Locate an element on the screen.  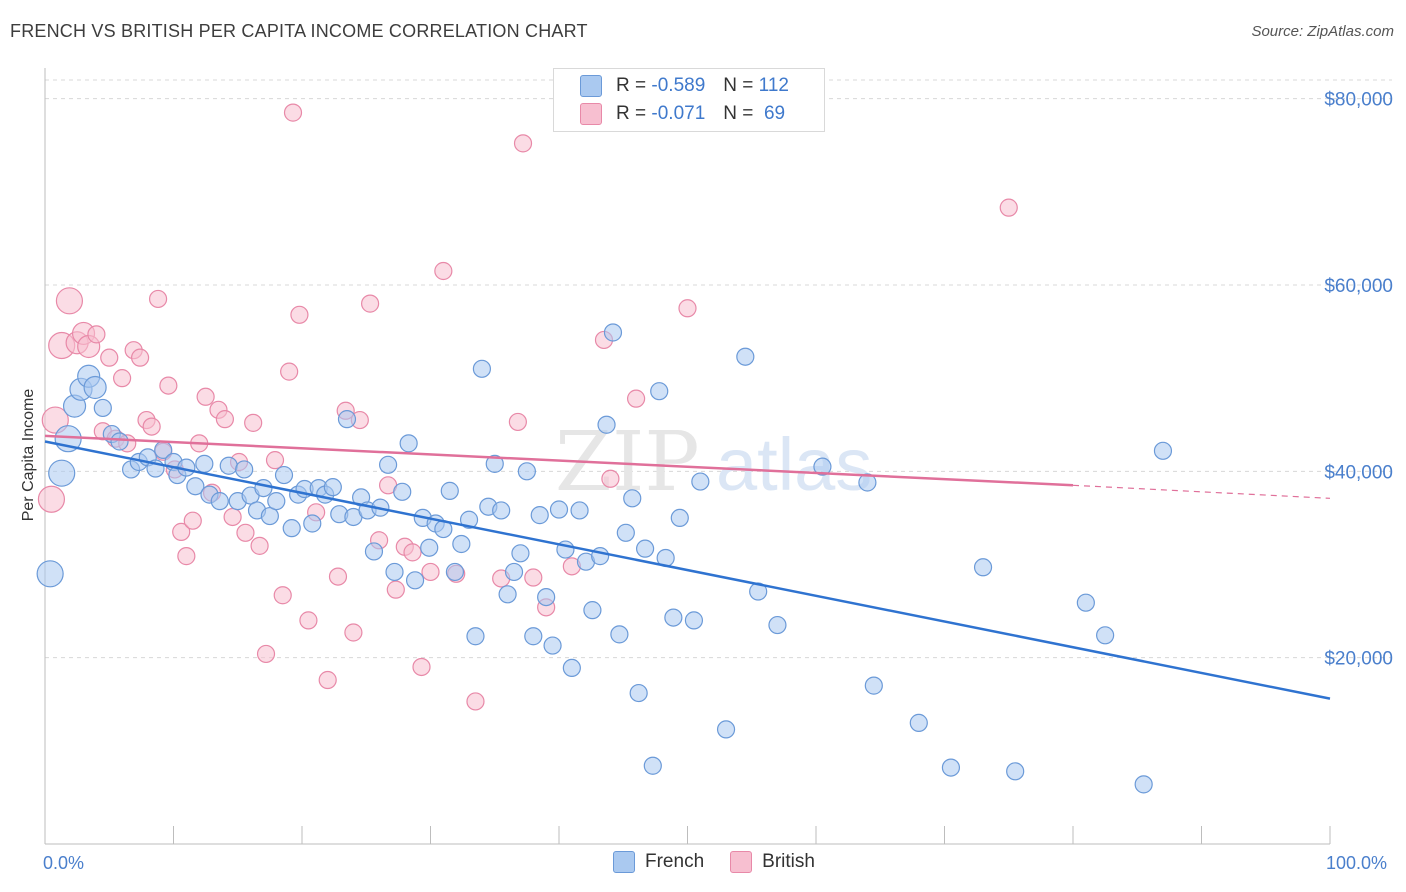
source-label: Source: ZipAtlas.com is located at coordinates (1322, 31).